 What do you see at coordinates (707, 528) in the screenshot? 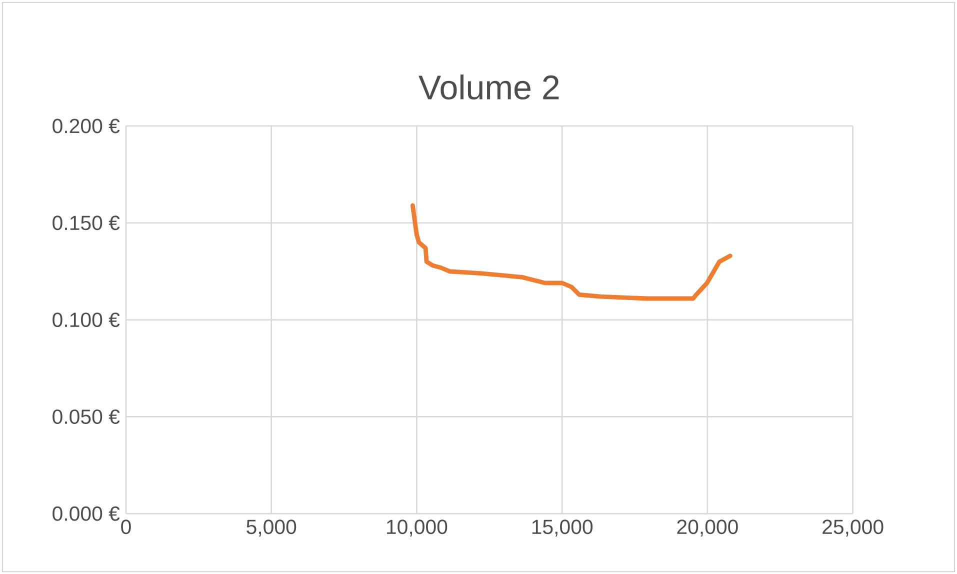
I see `x-tick-label: 20,000` at bounding box center [707, 528].